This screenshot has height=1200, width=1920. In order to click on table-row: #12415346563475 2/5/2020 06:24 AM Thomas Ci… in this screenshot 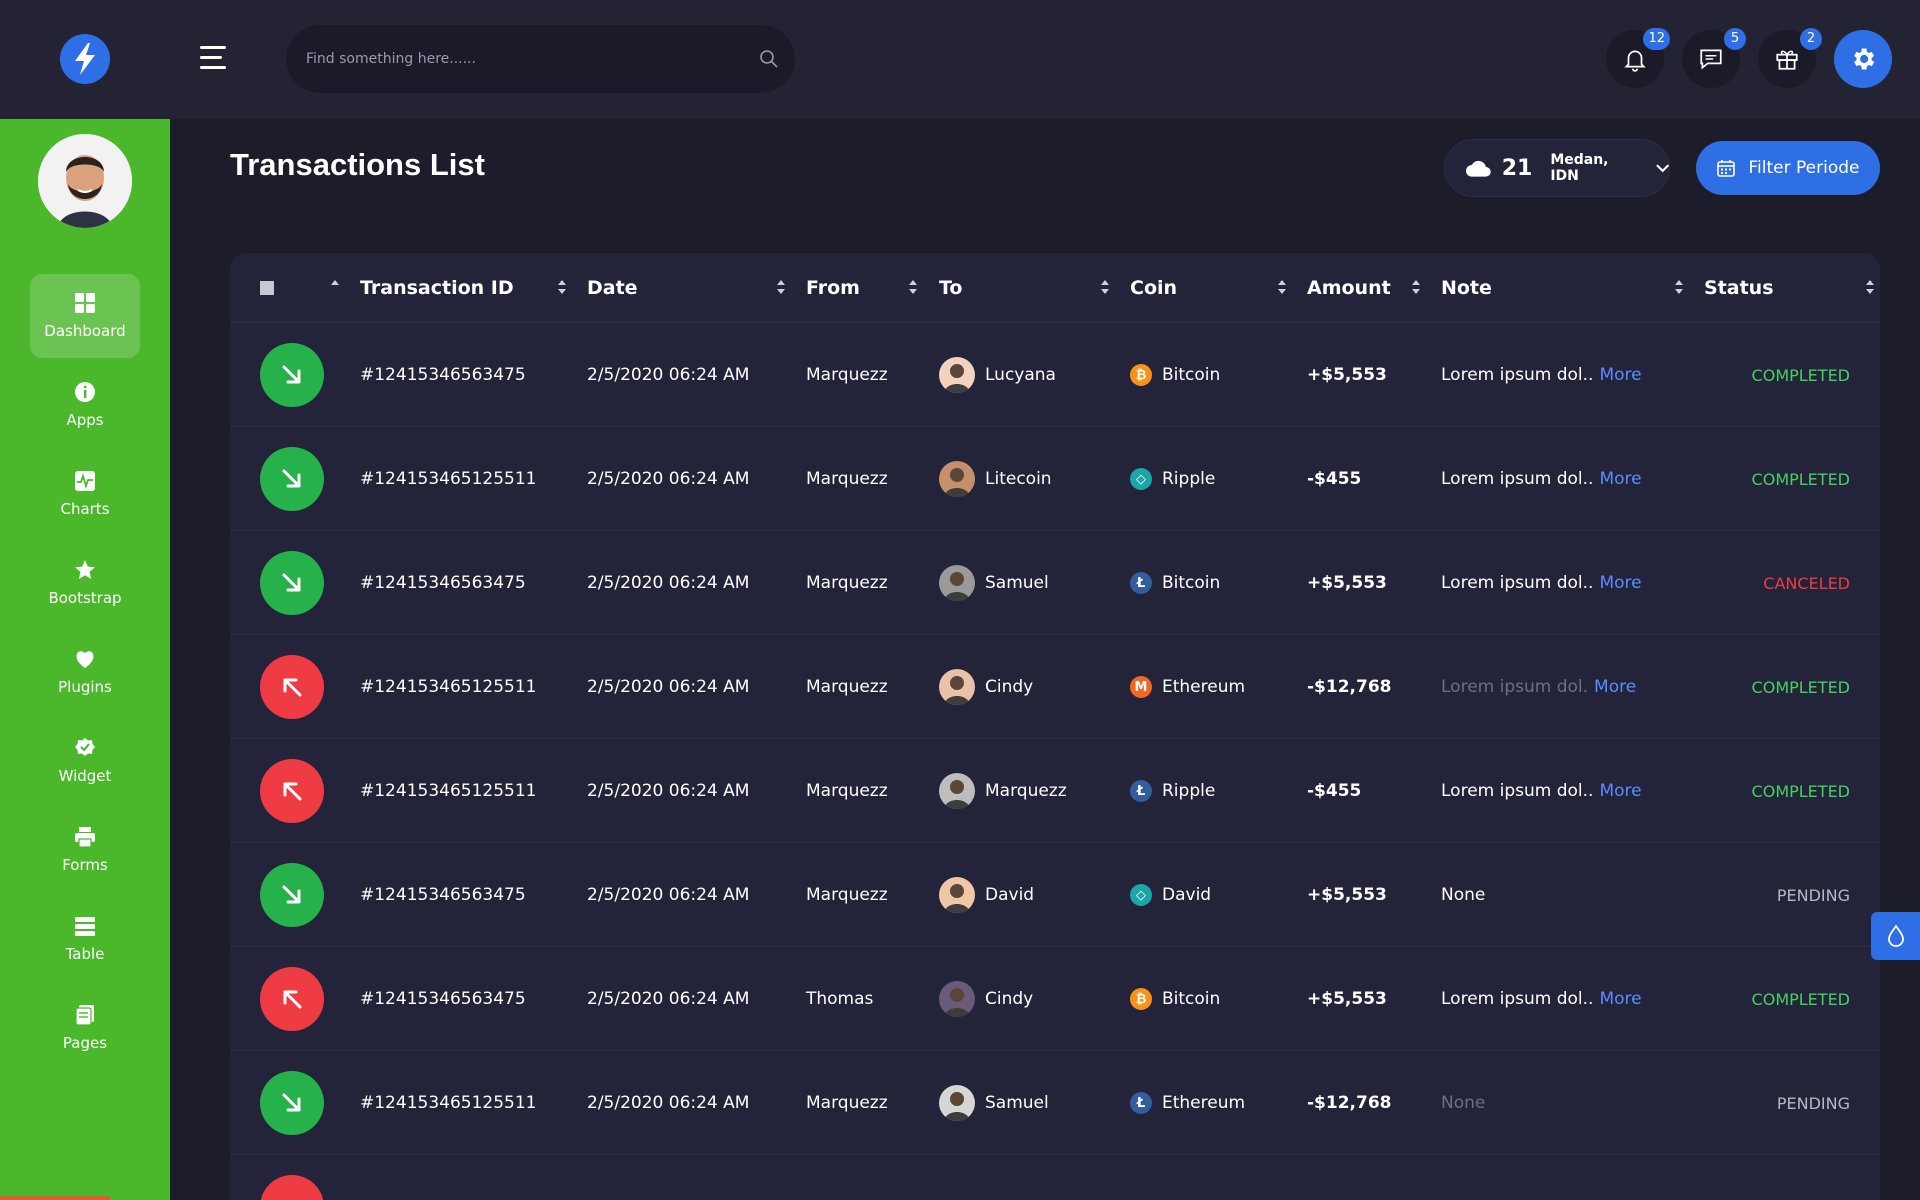, I will do `click(1055, 999)`.